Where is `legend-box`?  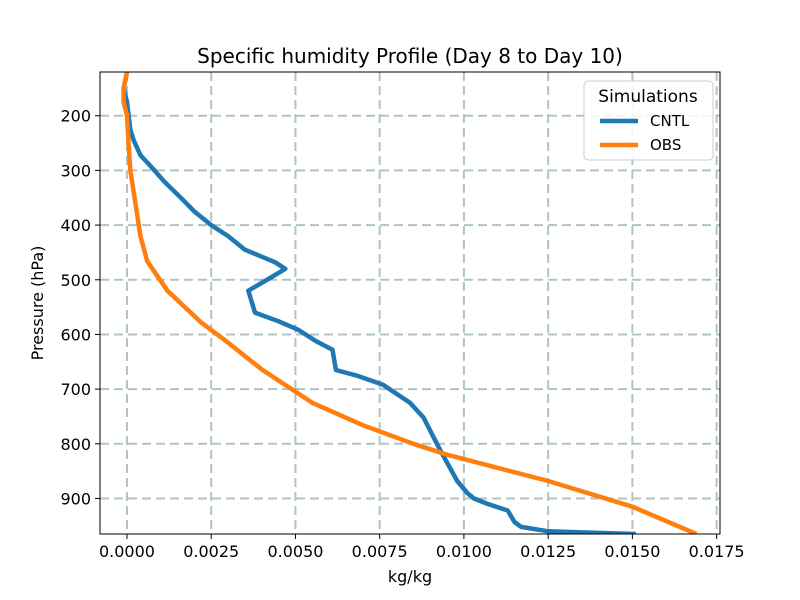 legend-box is located at coordinates (648, 120).